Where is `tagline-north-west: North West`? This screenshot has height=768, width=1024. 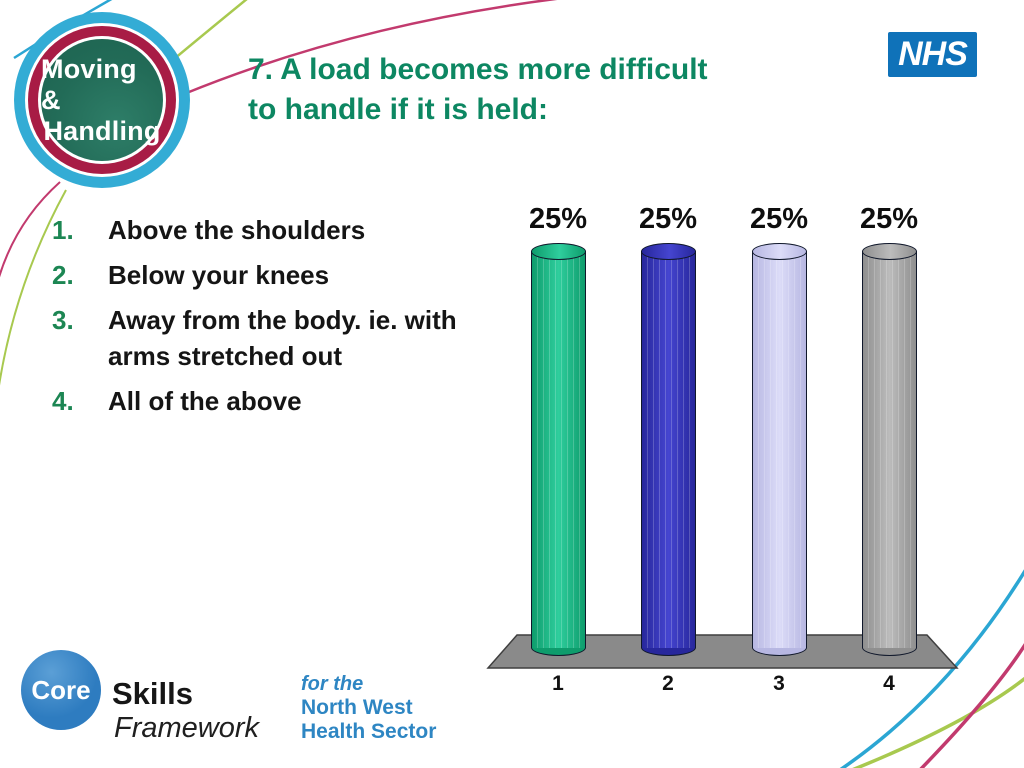 tagline-north-west: North West is located at coordinates (357, 707).